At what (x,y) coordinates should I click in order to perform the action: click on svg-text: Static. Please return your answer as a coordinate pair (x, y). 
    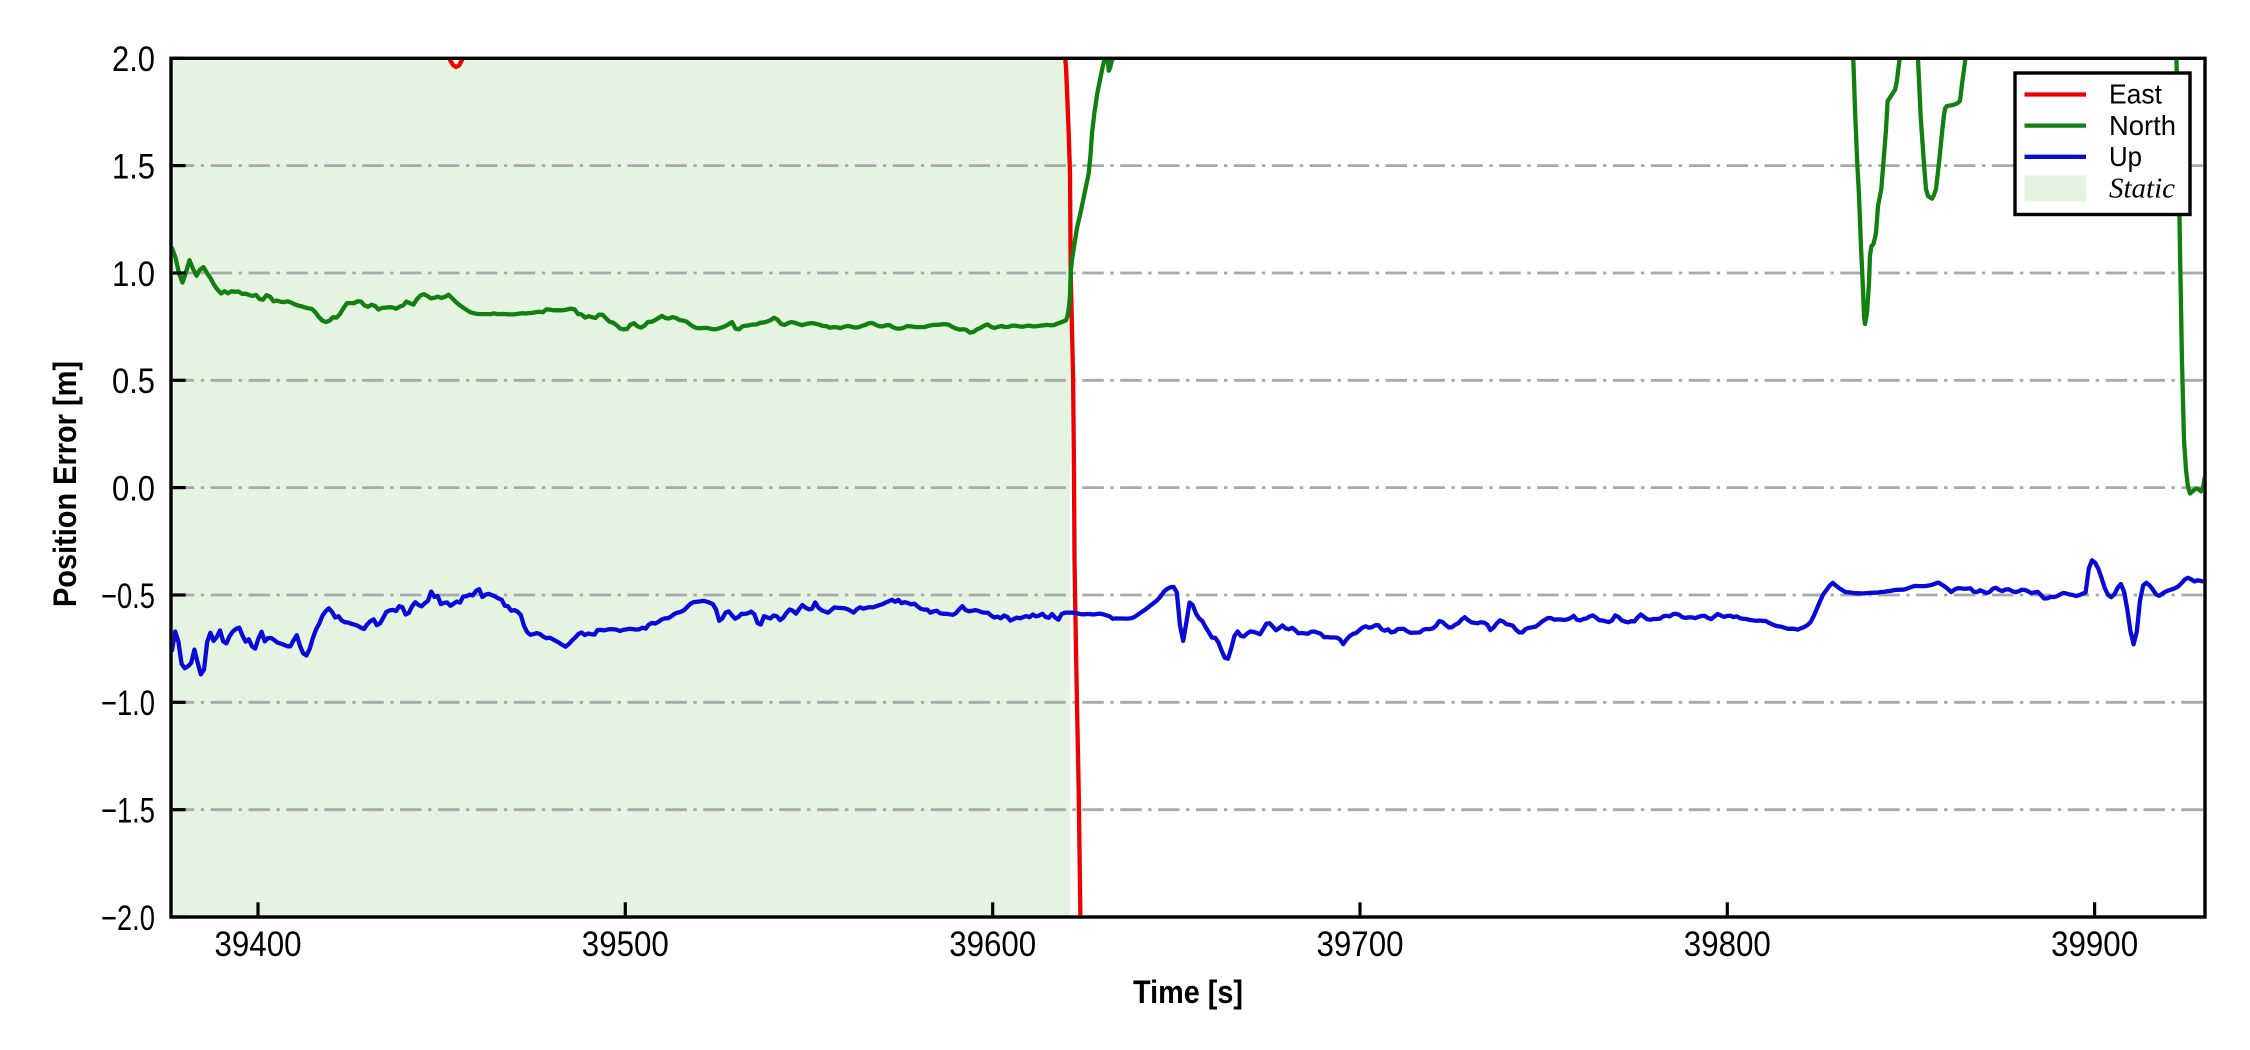
    Looking at the image, I should click on (2142, 189).